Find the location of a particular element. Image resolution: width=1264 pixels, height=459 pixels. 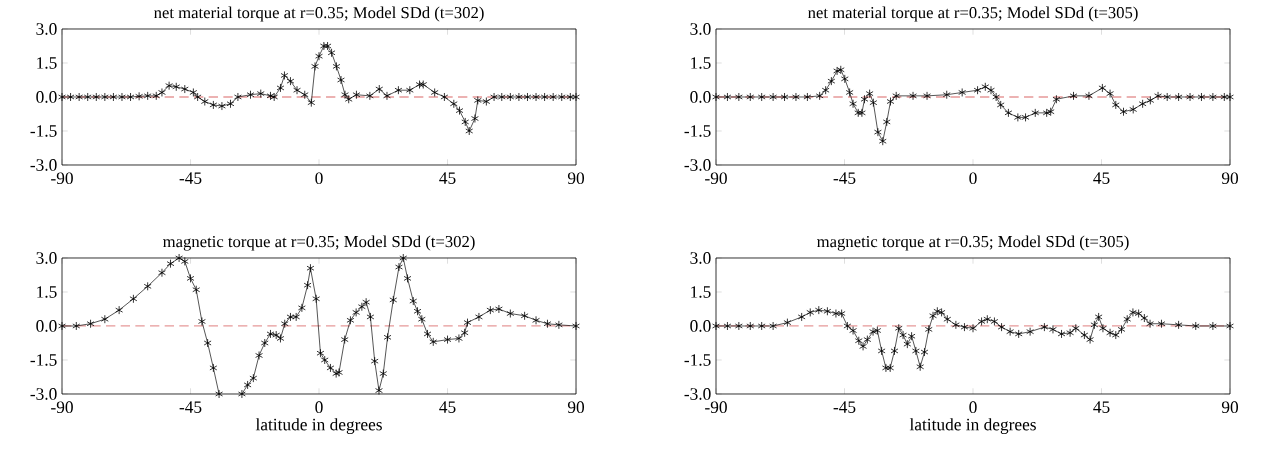

chart-title: net material torque at r=0.35; Model SDd (t=305) is located at coordinates (973, 14).